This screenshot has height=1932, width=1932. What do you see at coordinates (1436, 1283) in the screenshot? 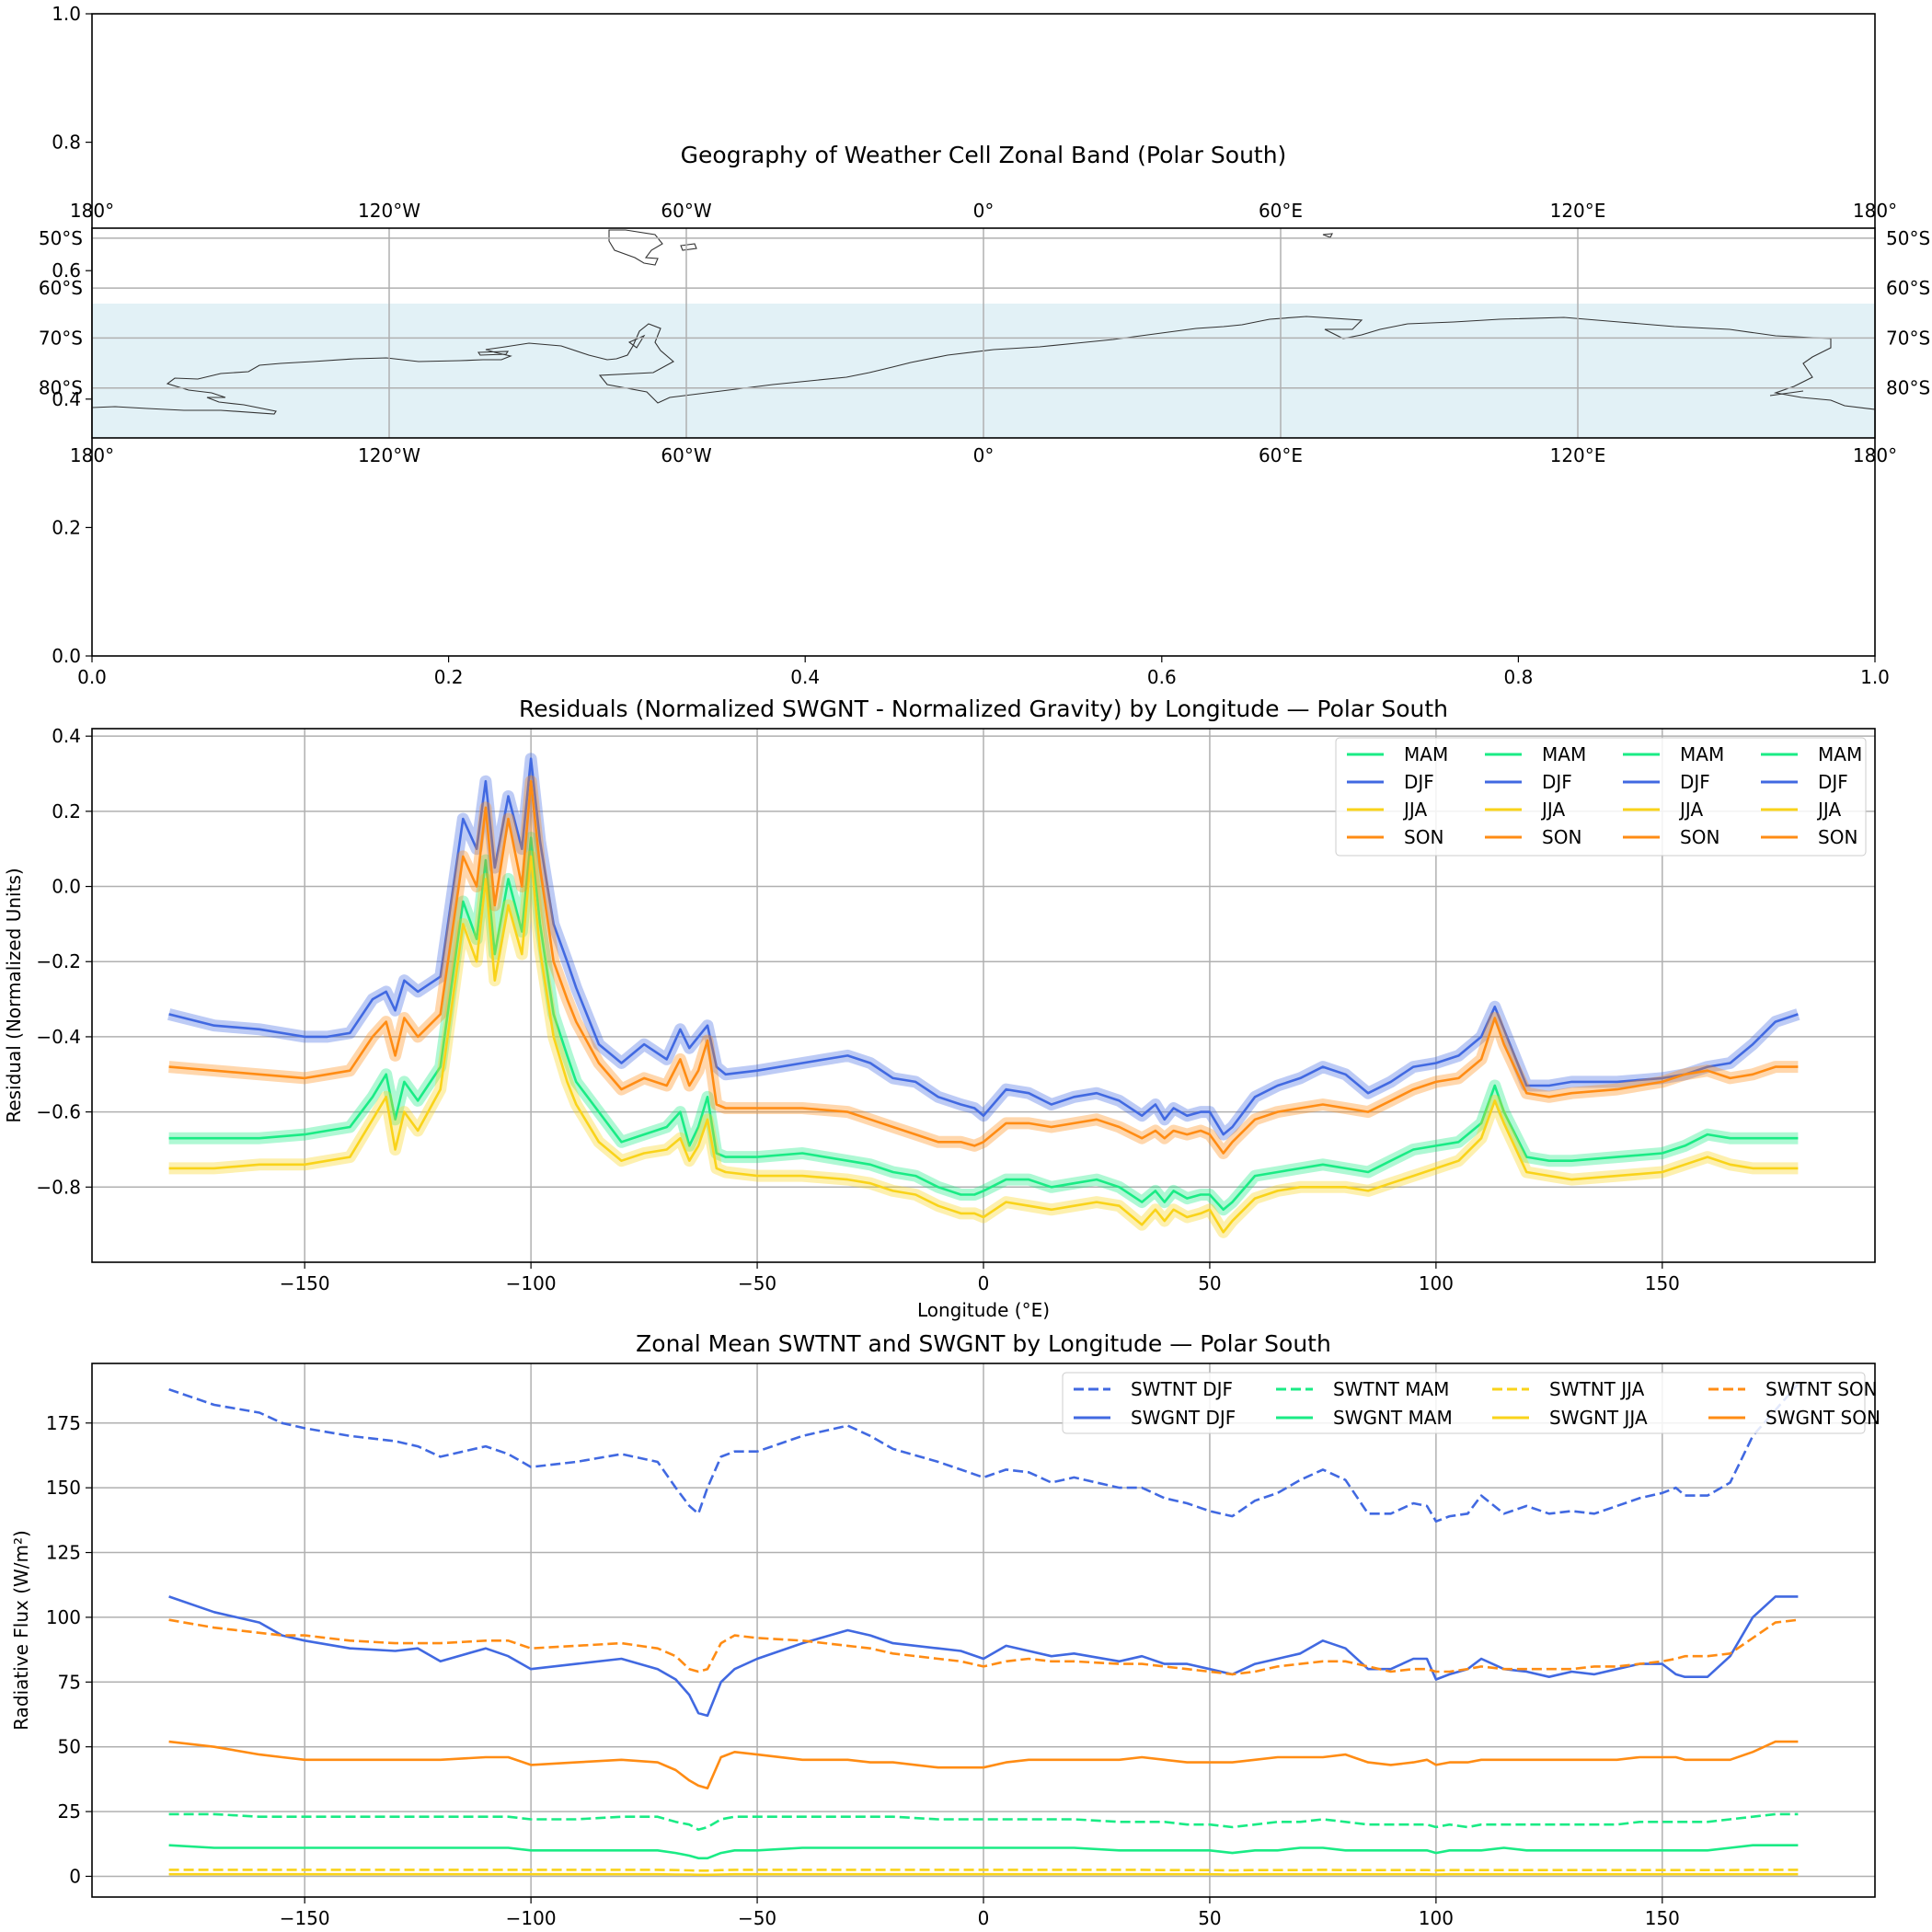
I see `residual-xtick-label: 100` at bounding box center [1436, 1283].